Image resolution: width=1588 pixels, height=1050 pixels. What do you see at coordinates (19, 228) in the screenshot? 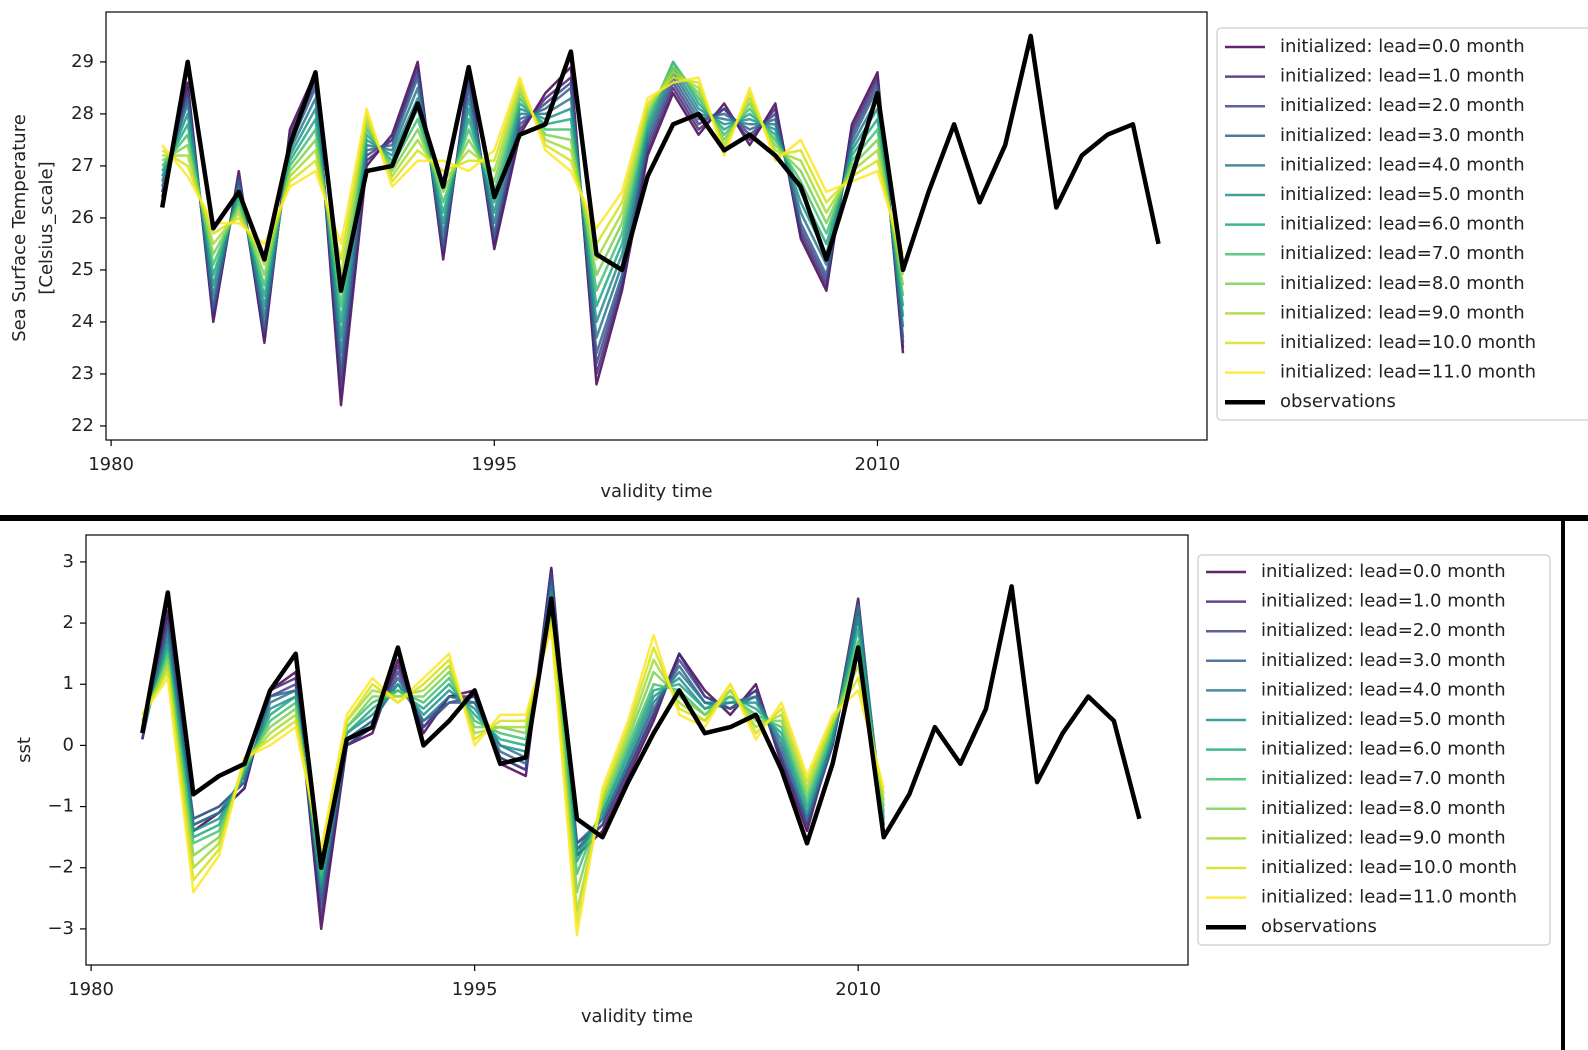
I see `y-axis-label: Sea Surface Temperature` at bounding box center [19, 228].